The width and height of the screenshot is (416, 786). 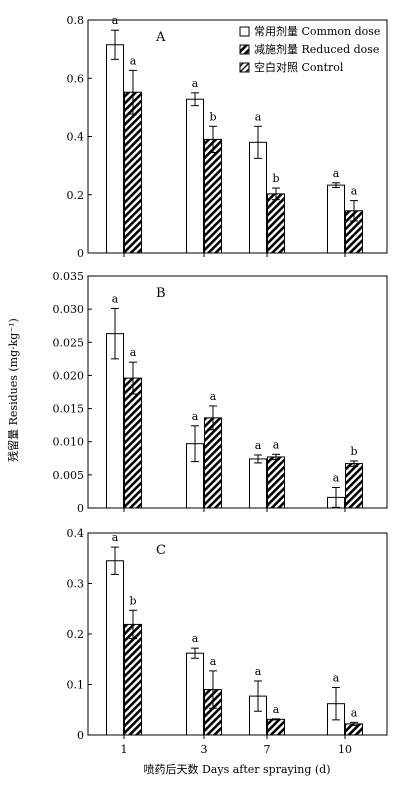 I want to click on y-tick-label-B-1: 0.005, so click(x=69, y=475).